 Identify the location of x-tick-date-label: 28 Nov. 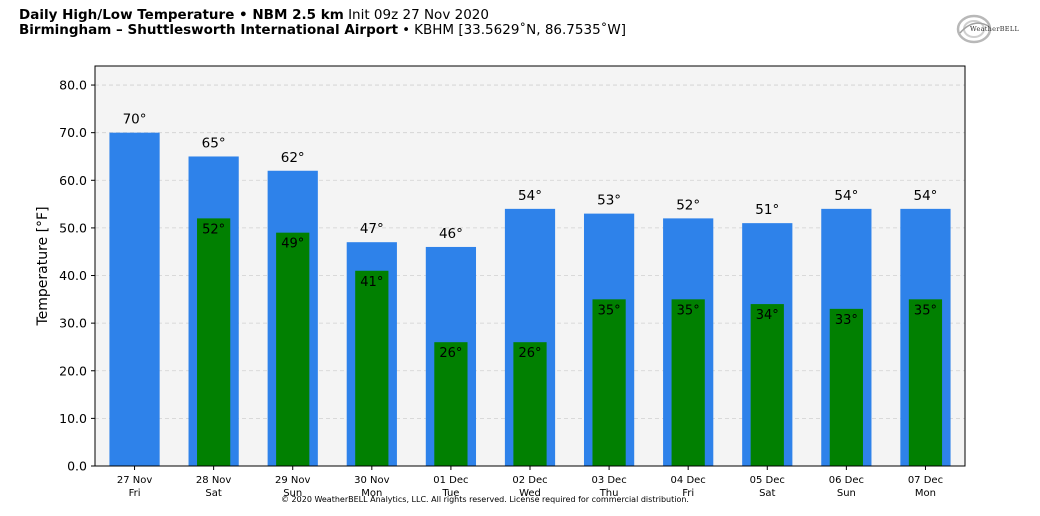
(214, 480).